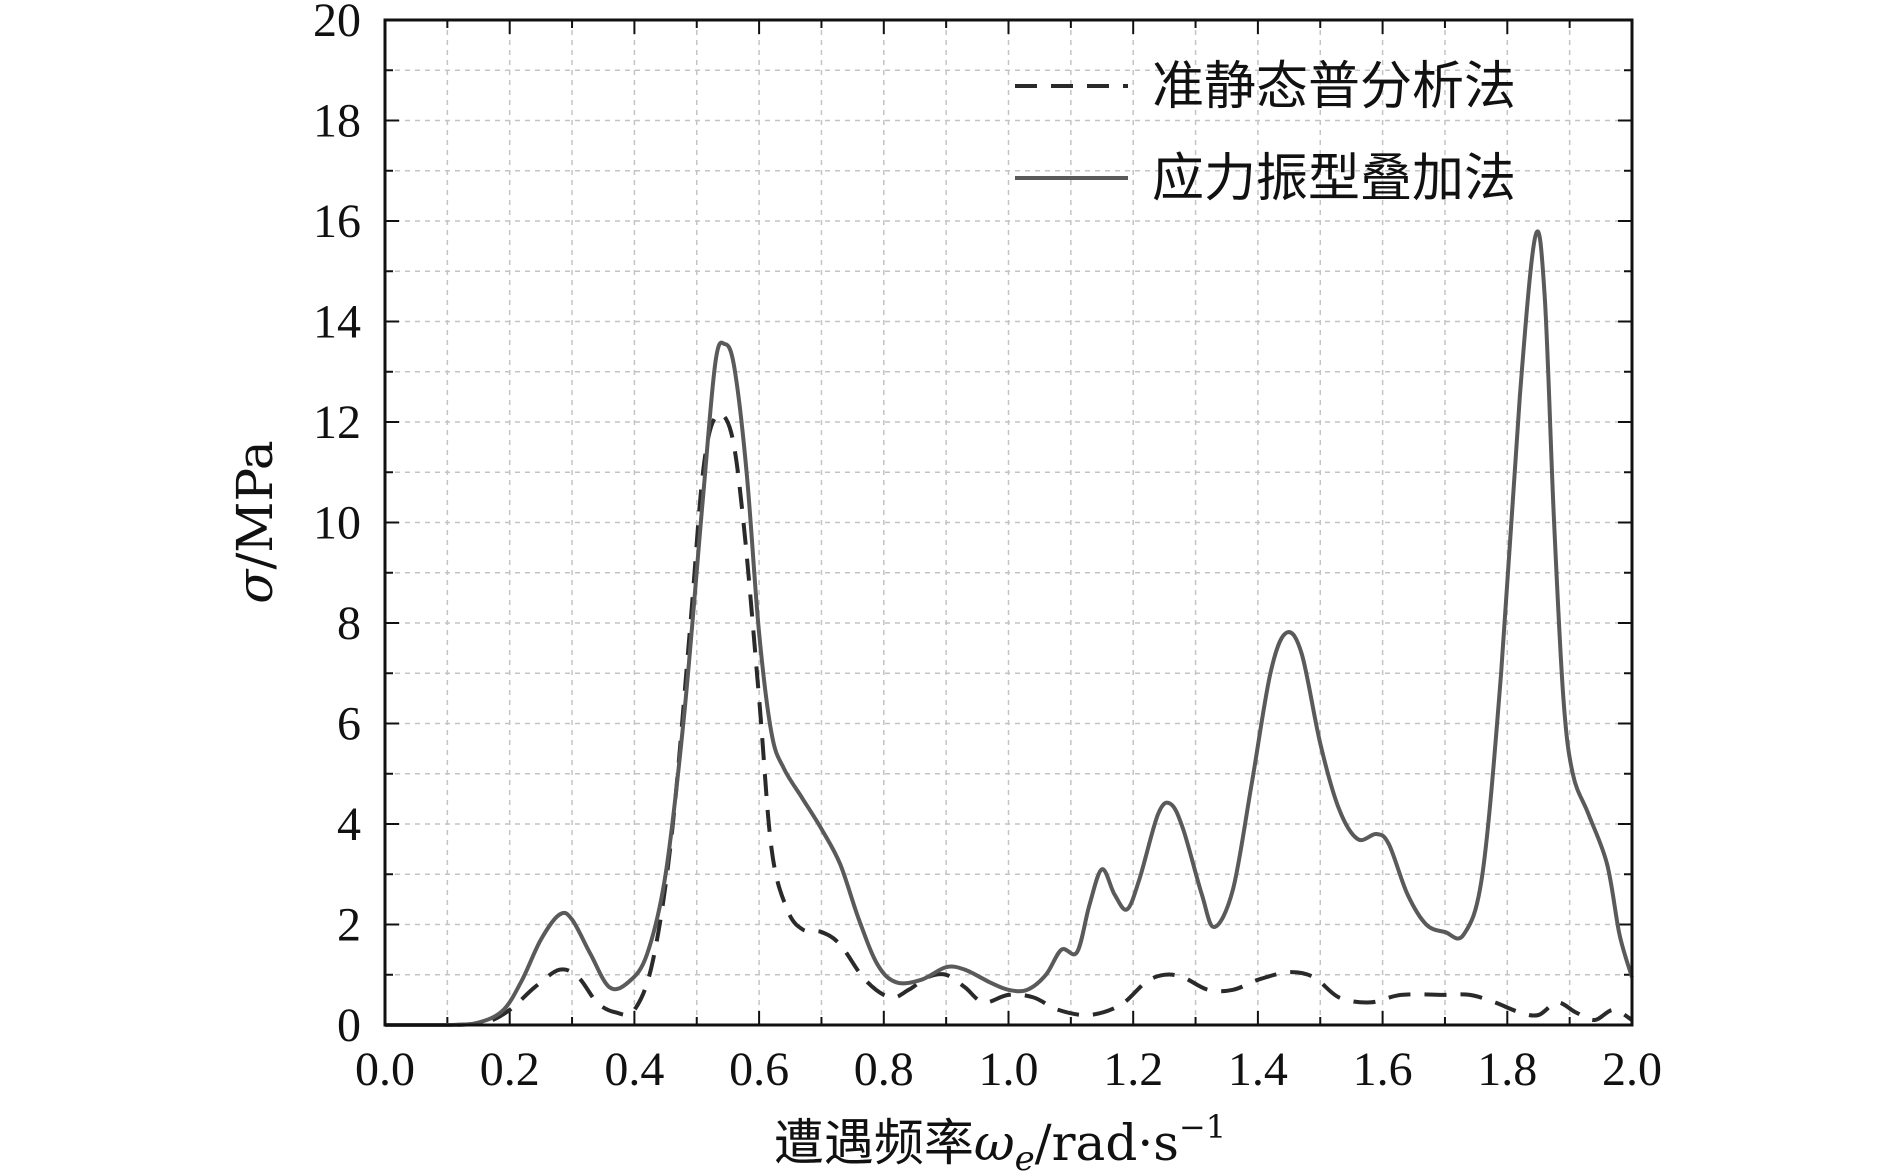  I want to click on y-tick-label: 18, so click(337, 121).